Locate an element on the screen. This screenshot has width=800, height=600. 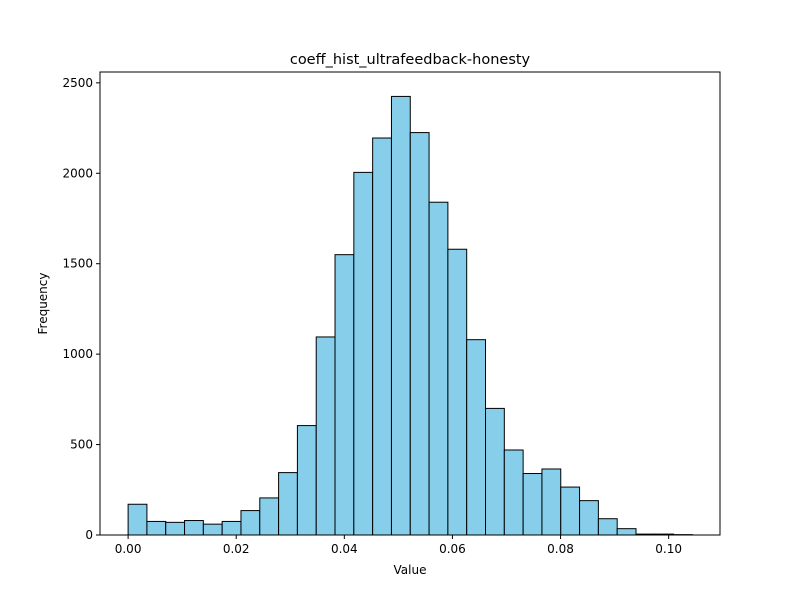
x-tick-label: 0.00 is located at coordinates (128, 549).